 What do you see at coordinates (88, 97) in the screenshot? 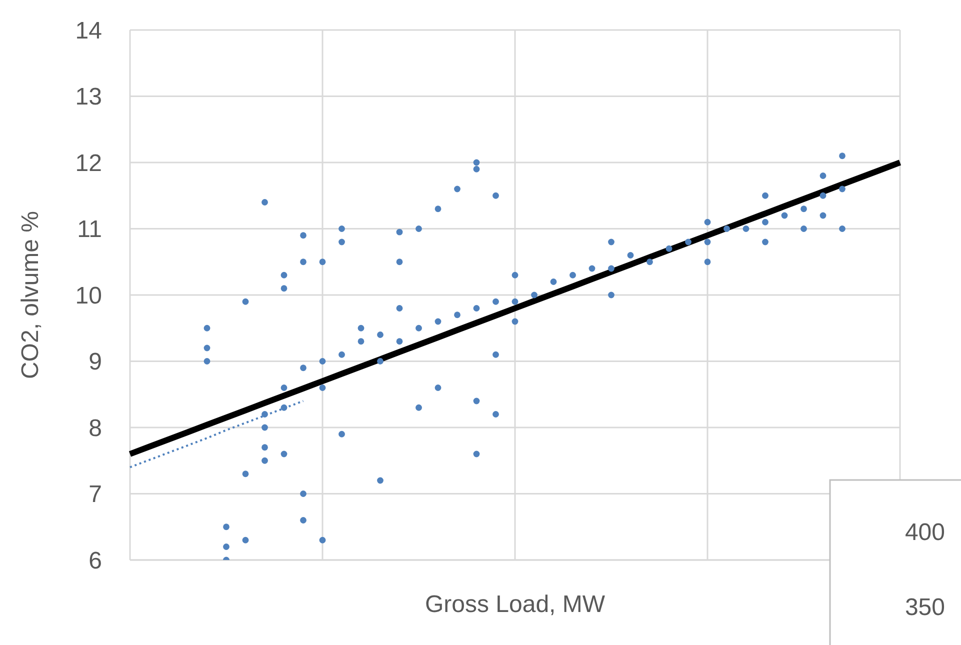
I see `y-tick-label: 13` at bounding box center [88, 97].